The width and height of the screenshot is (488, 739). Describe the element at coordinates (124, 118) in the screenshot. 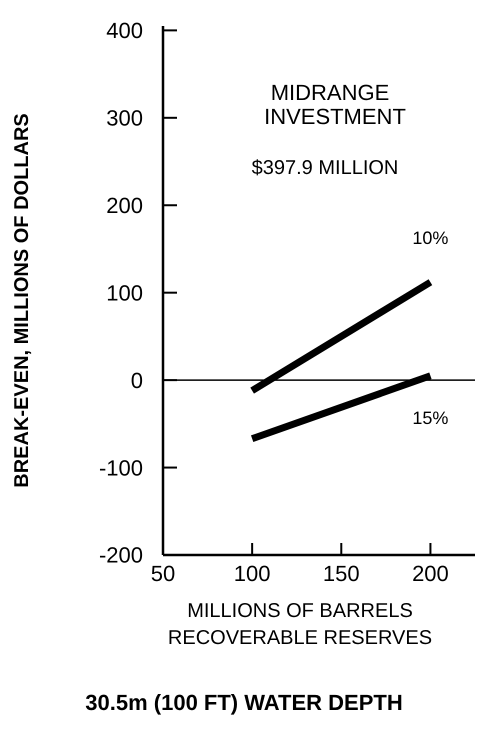

I see `y-tick-label: 300` at that location.